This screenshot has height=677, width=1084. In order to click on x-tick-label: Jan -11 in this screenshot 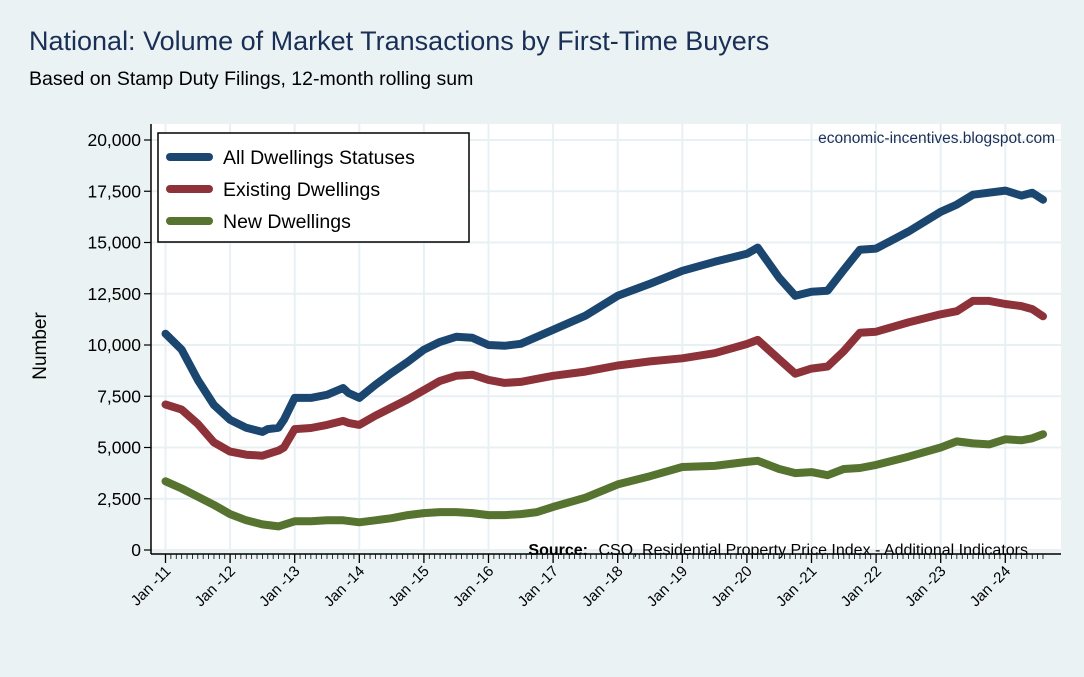, I will do `click(151, 586)`.